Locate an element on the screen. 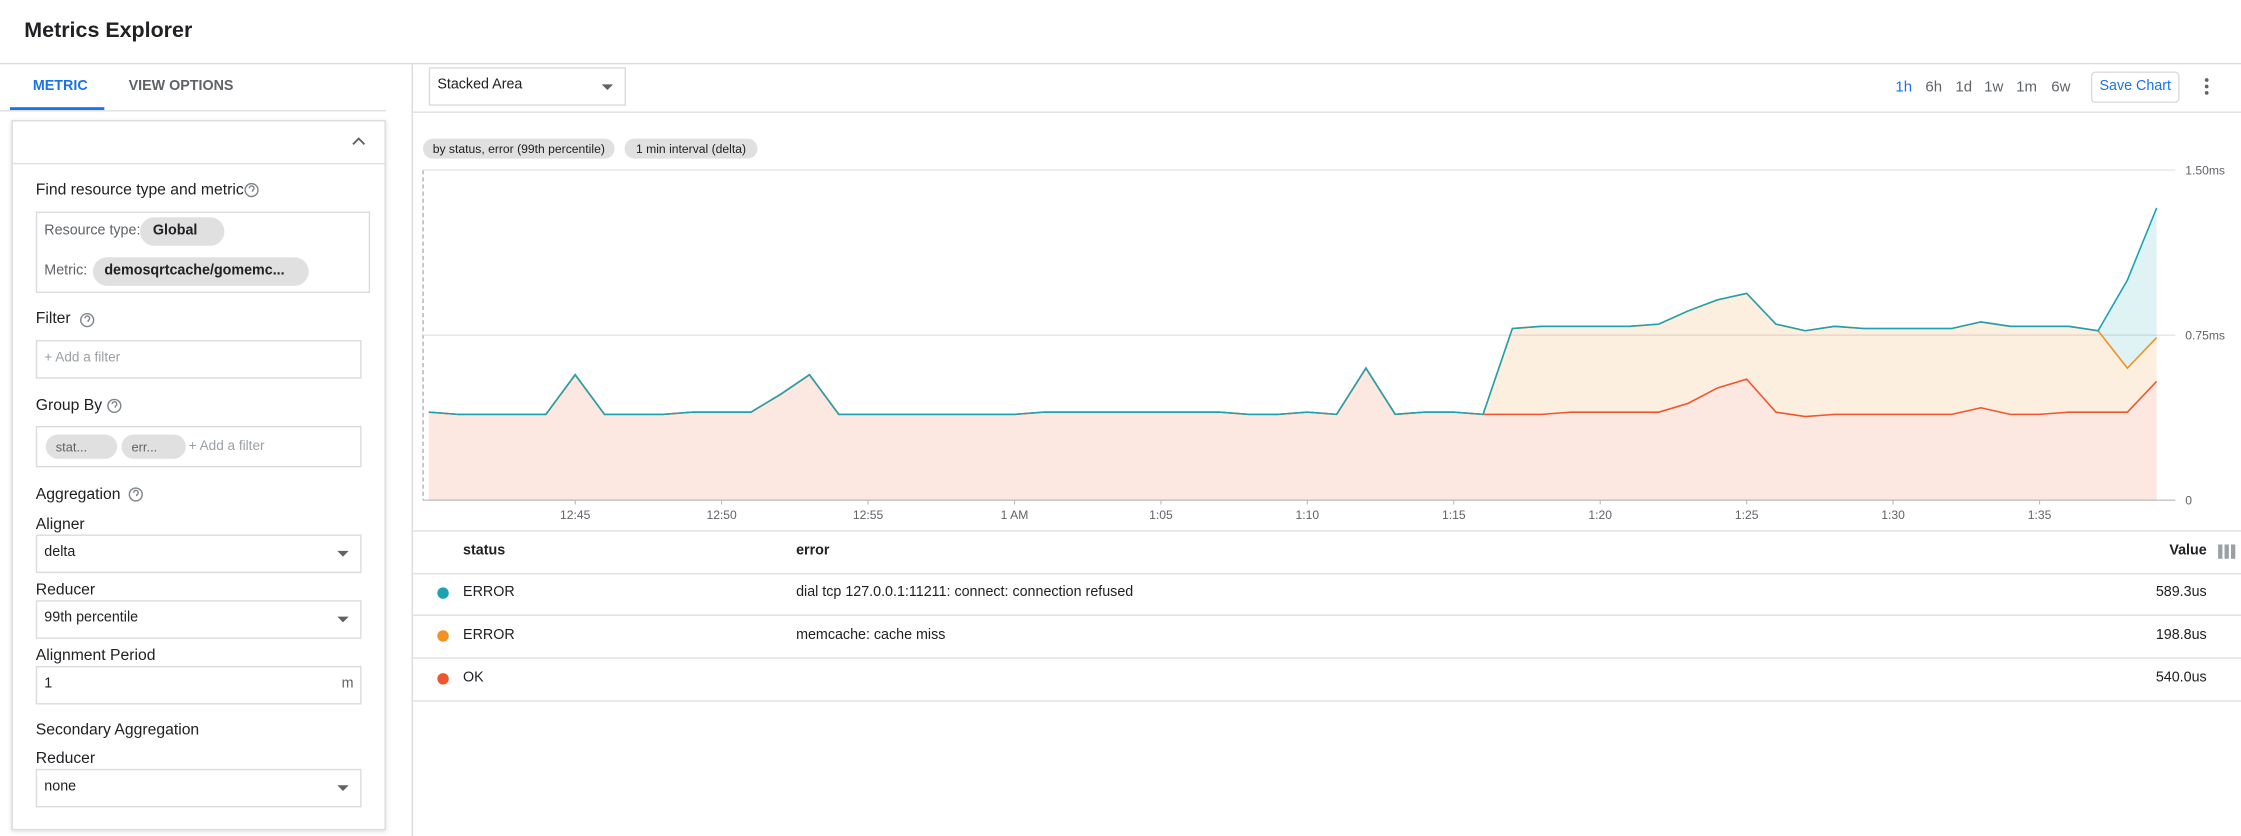 This screenshot has width=2241, height=836. header-divider is located at coordinates (1120, 63).